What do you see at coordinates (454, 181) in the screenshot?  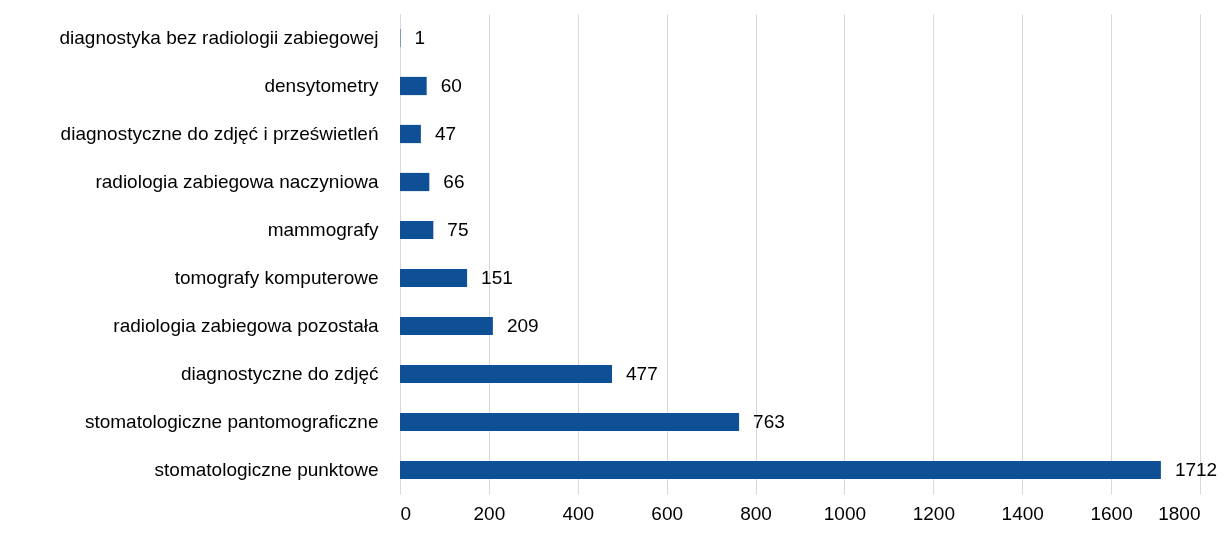 I see `data-label: 66` at bounding box center [454, 181].